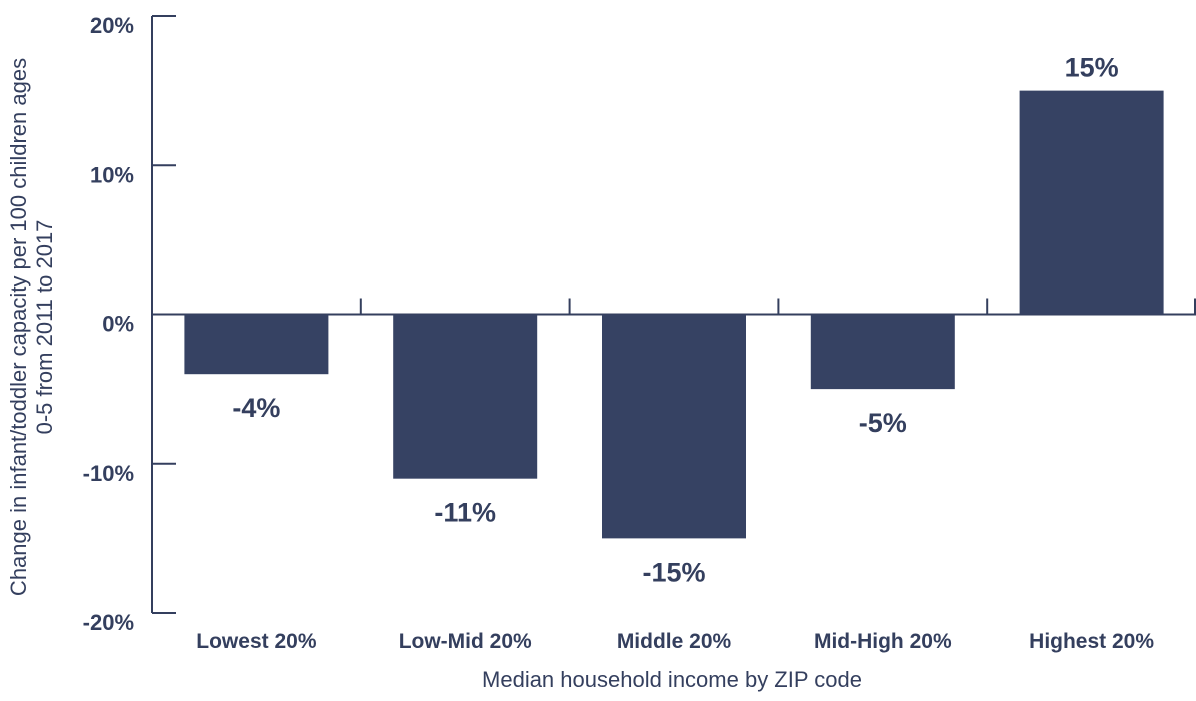 This screenshot has width=1196, height=701. What do you see at coordinates (1092, 68) in the screenshot?
I see `data-label: 15%` at bounding box center [1092, 68].